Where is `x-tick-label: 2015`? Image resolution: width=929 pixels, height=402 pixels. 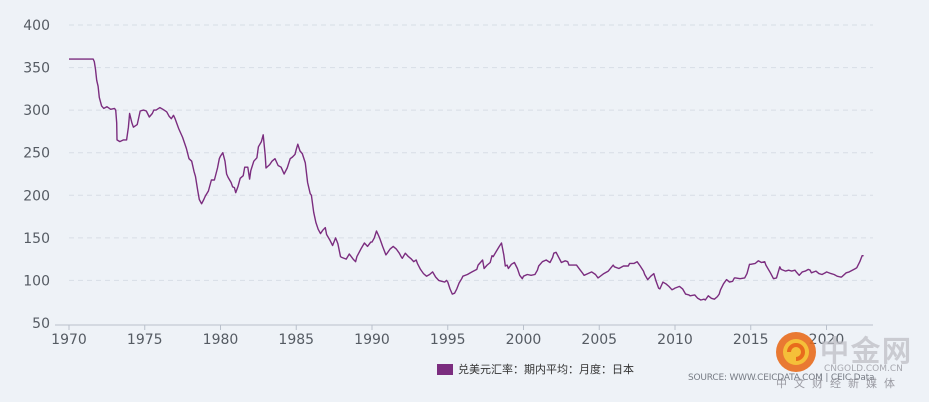 x-tick-label: 2015 is located at coordinates (751, 340).